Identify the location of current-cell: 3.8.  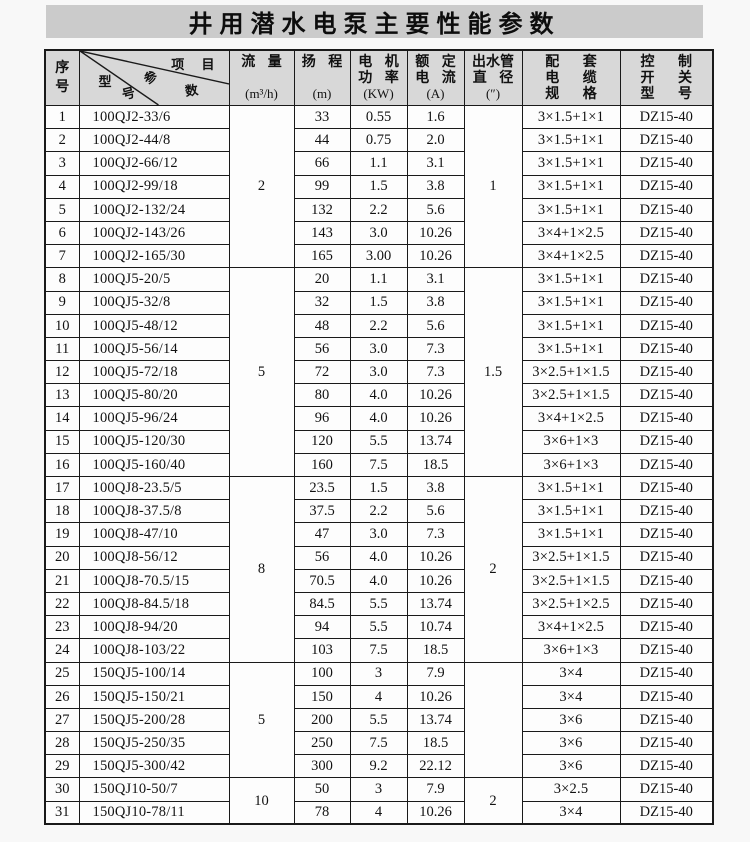
(435, 488).